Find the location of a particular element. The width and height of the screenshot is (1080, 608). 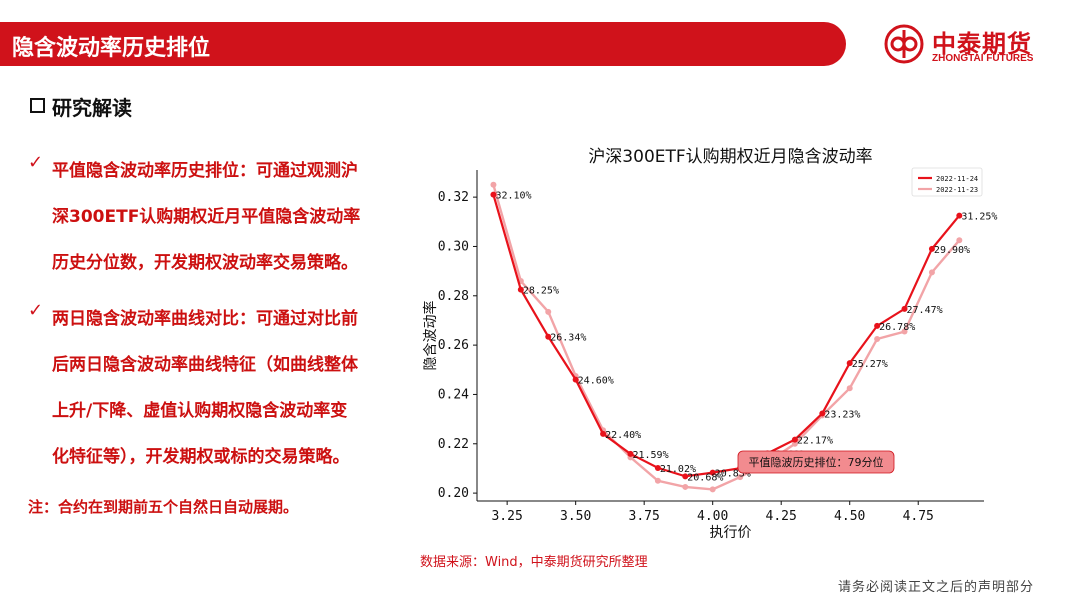

data-label: 22.17% is located at coordinates (815, 441).